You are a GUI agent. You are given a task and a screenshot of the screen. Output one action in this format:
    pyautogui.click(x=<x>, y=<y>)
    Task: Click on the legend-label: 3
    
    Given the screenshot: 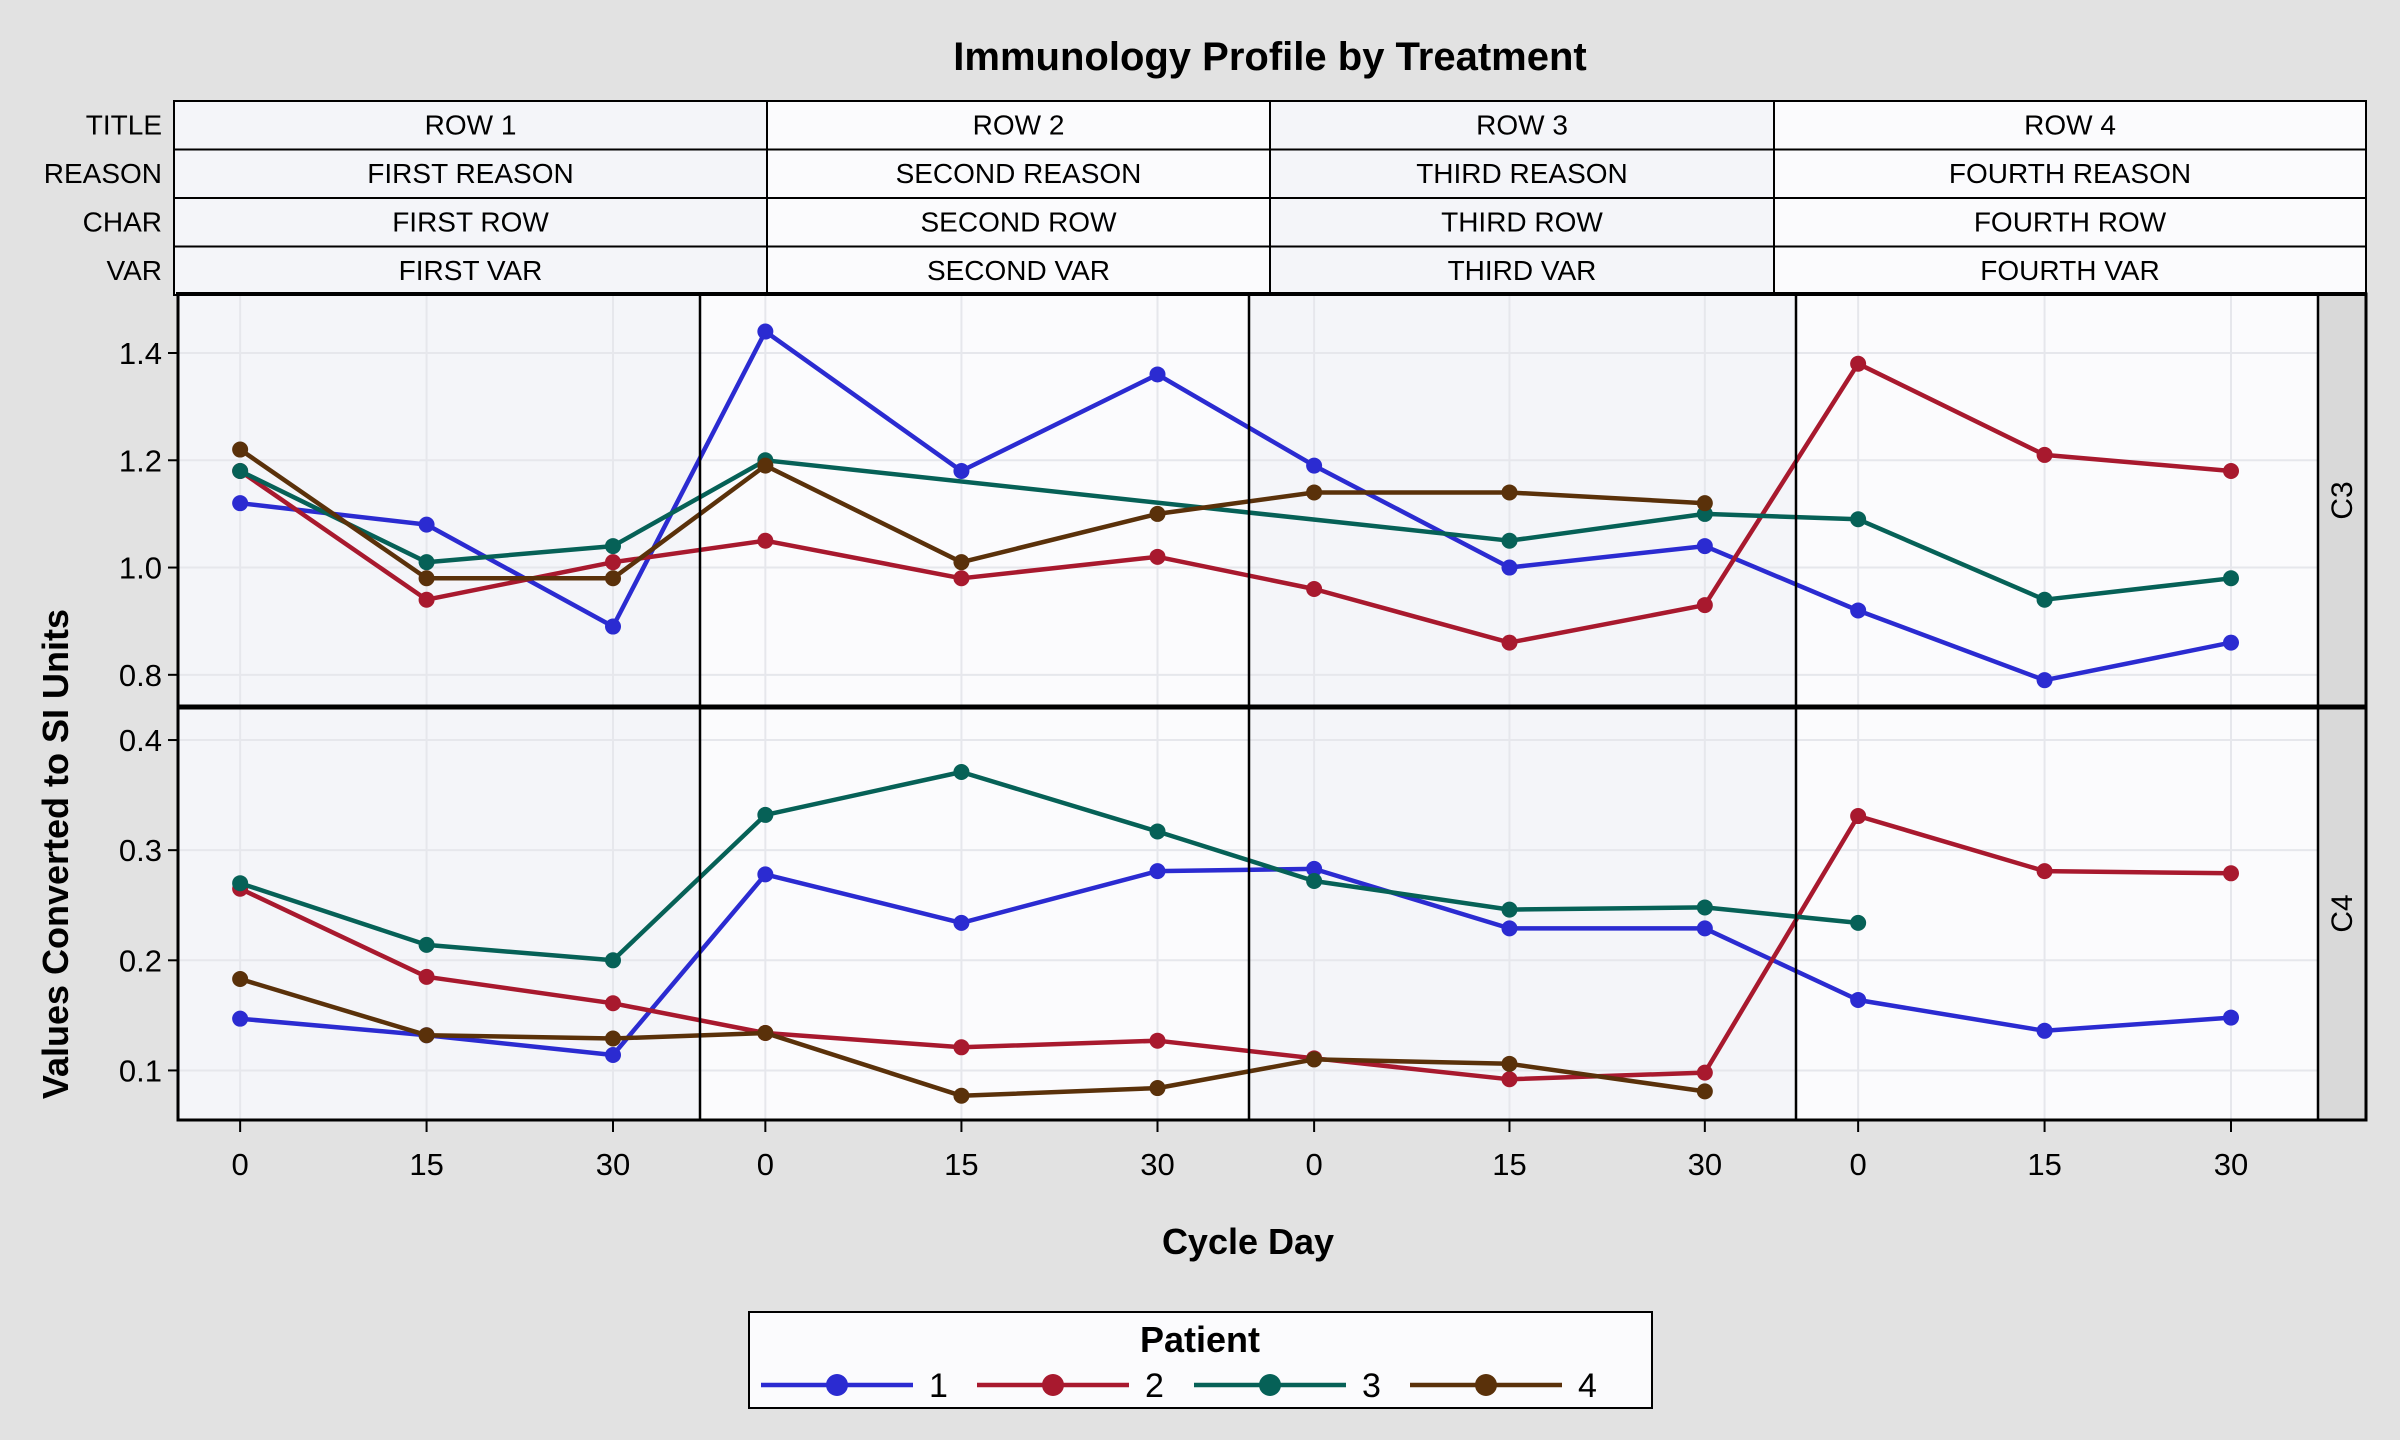 What is the action you would take?
    pyautogui.click(x=1371, y=1386)
    